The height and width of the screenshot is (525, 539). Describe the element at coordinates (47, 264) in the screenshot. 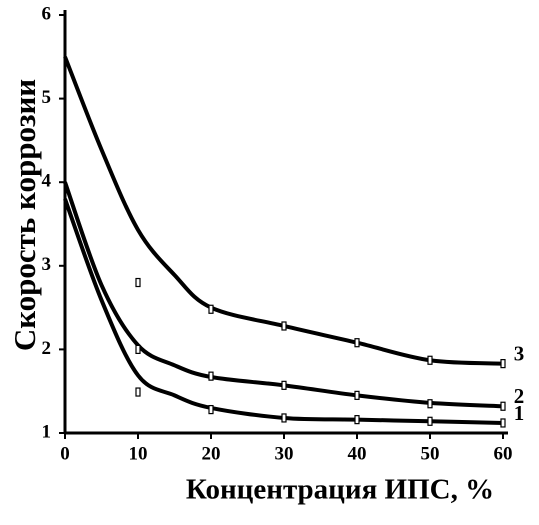

I see `y-tick-label: 3` at that location.